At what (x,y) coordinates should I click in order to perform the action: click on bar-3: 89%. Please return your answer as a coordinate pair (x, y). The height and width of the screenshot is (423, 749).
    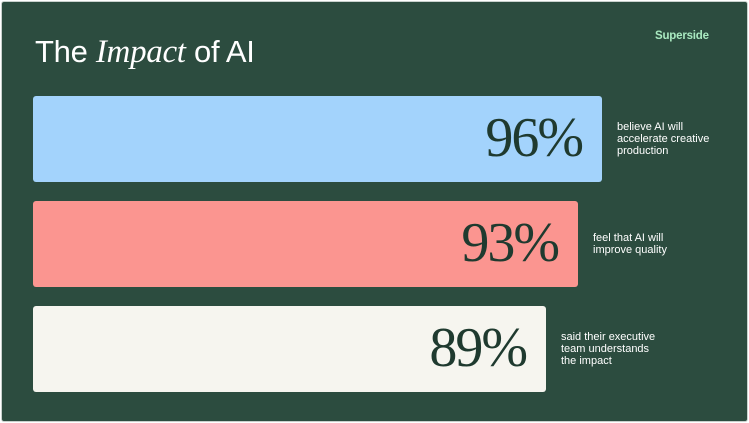
    Looking at the image, I should click on (289, 349).